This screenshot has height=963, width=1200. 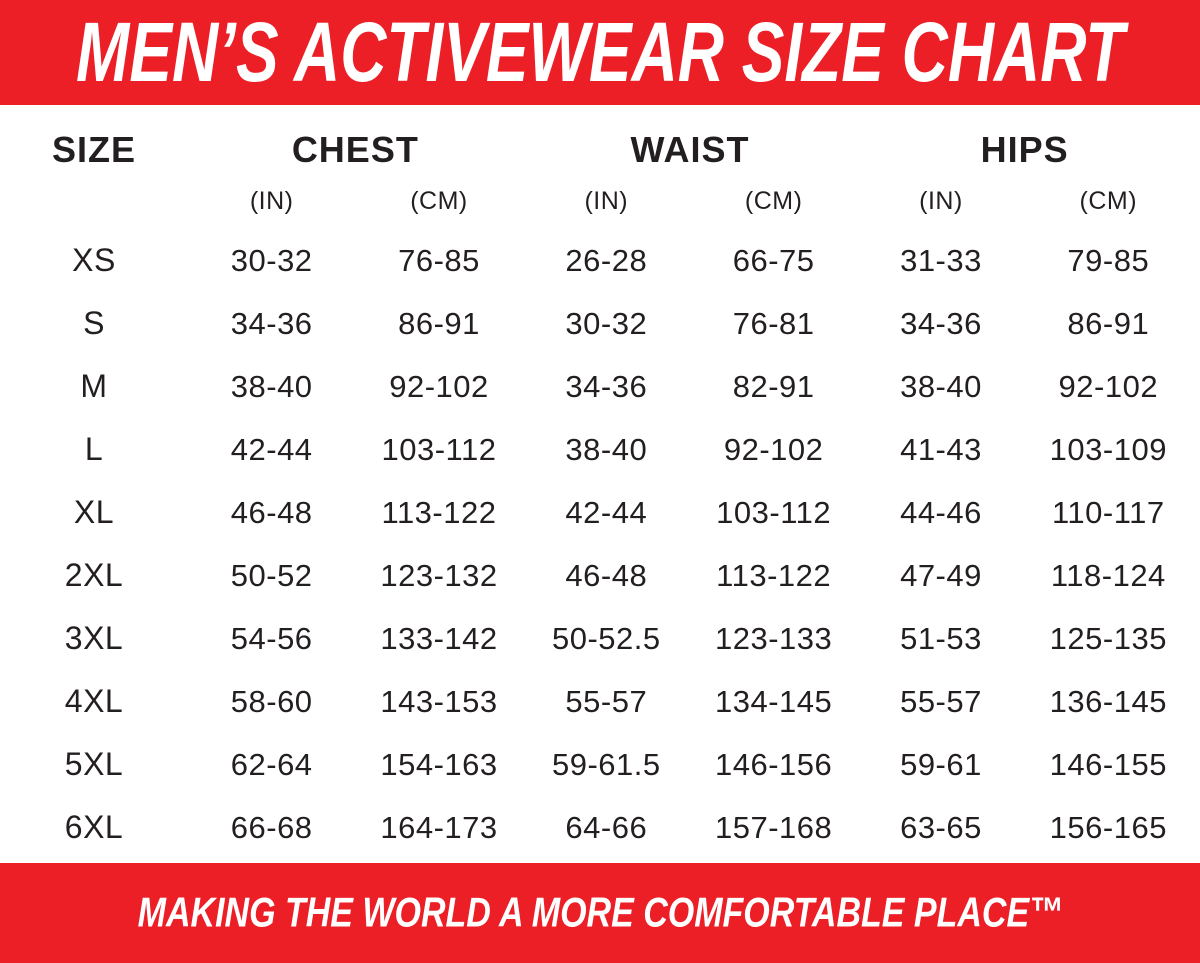 What do you see at coordinates (941, 764) in the screenshot?
I see `hips-in-value: 59-61` at bounding box center [941, 764].